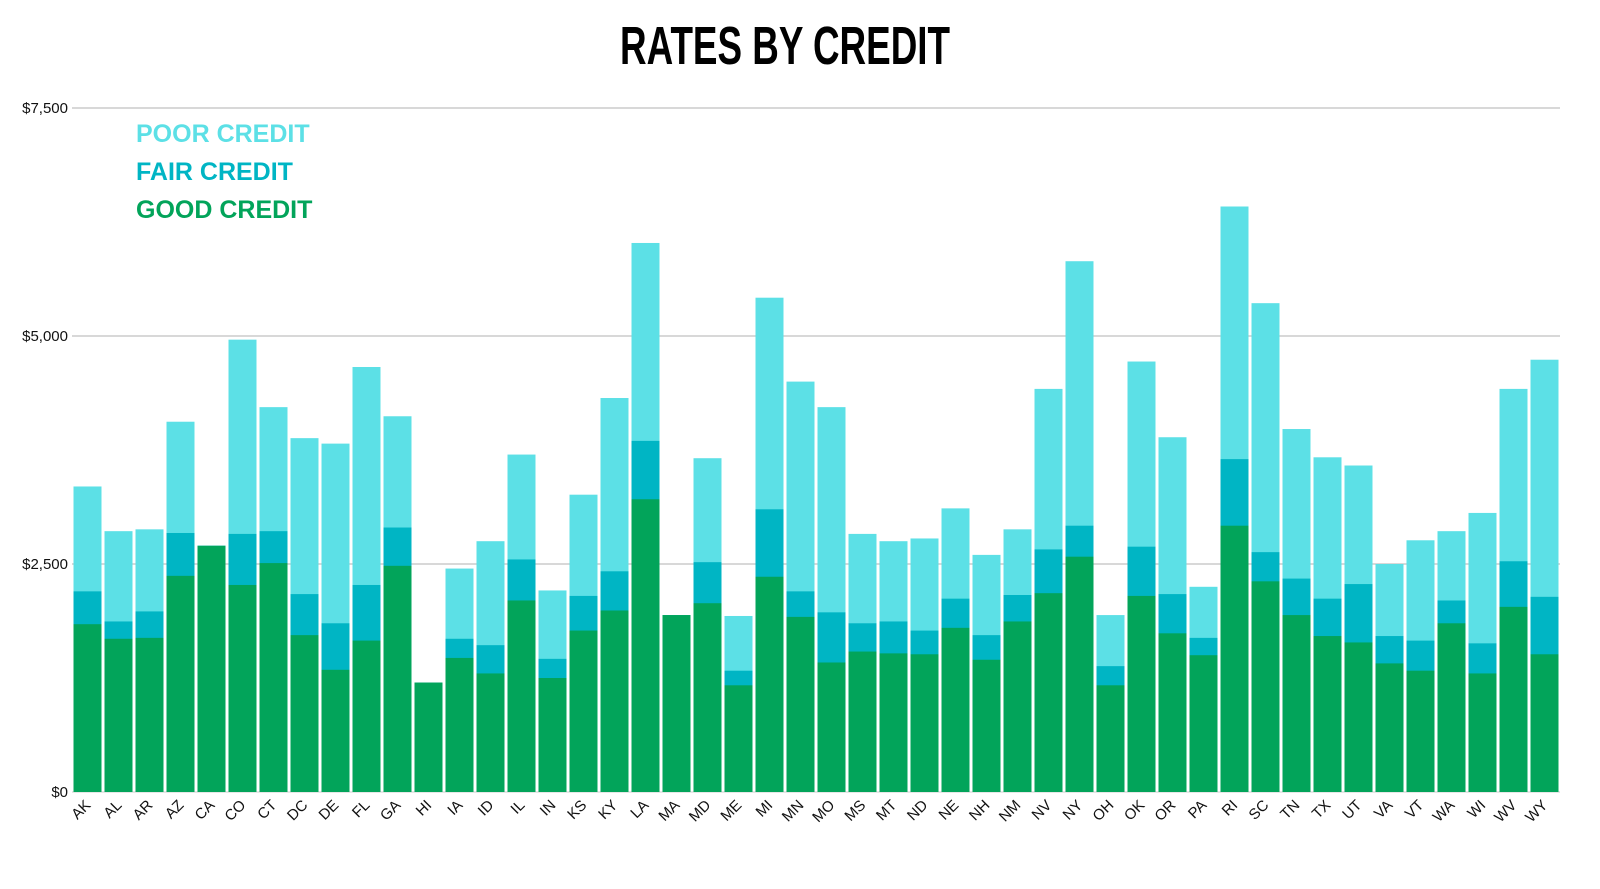  What do you see at coordinates (855, 811) in the screenshot?
I see `x-tick-label: MS` at bounding box center [855, 811].